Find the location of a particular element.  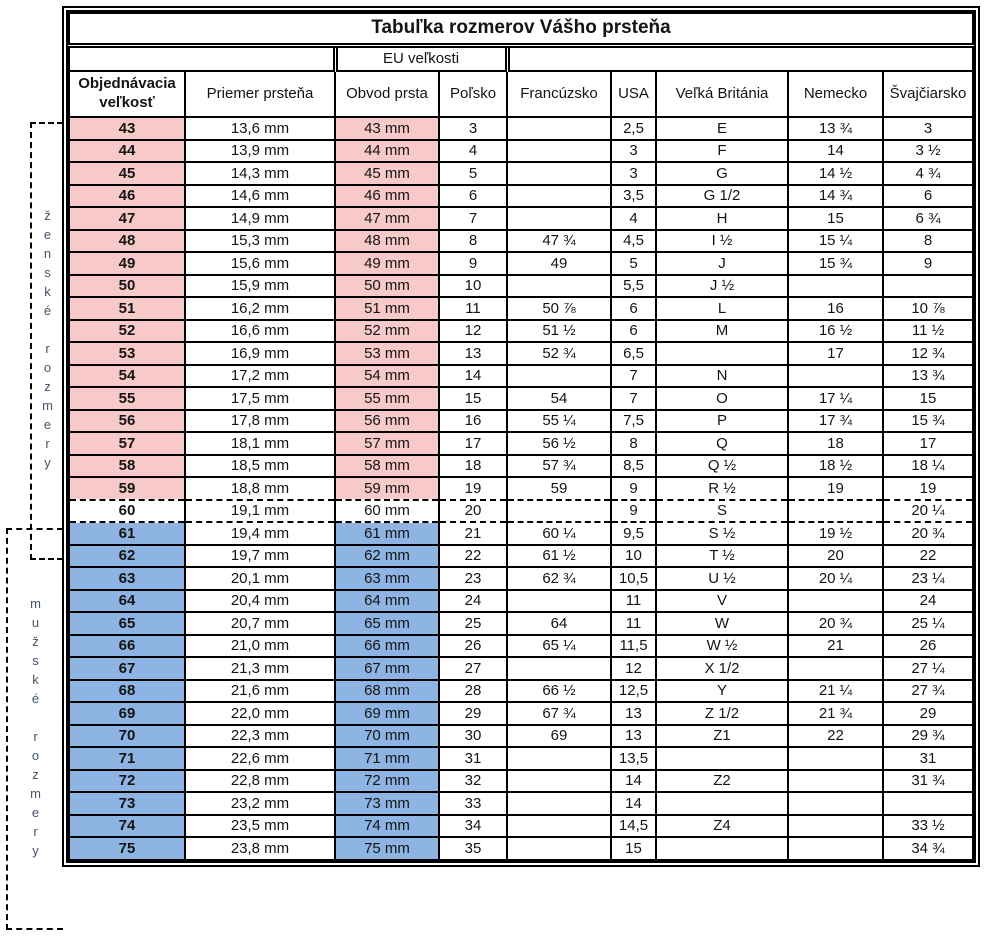

cell-germany: 20 ¾ is located at coordinates (835, 623).